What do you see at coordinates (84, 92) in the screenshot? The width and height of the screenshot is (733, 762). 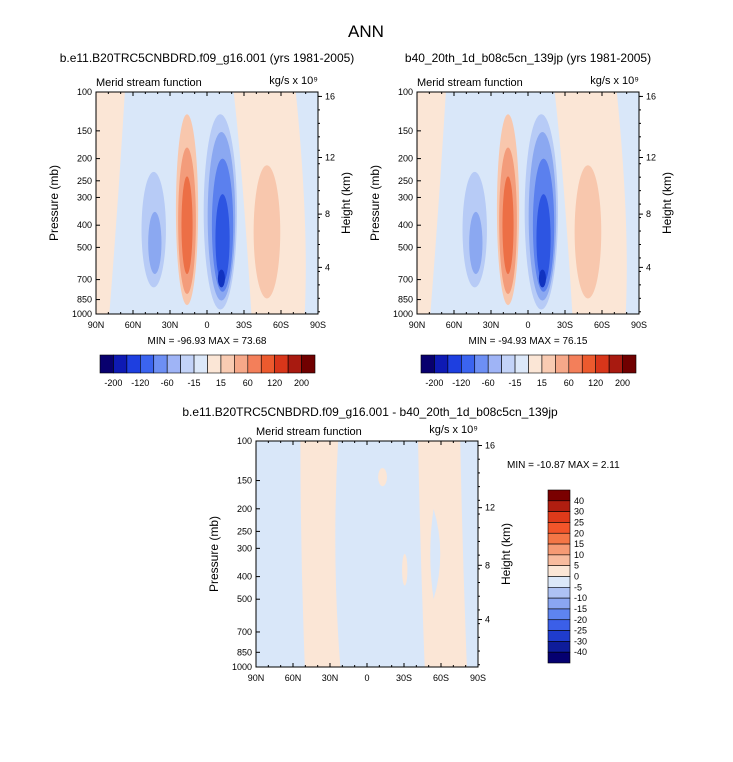 I see `y-tick-label: 100` at bounding box center [84, 92].